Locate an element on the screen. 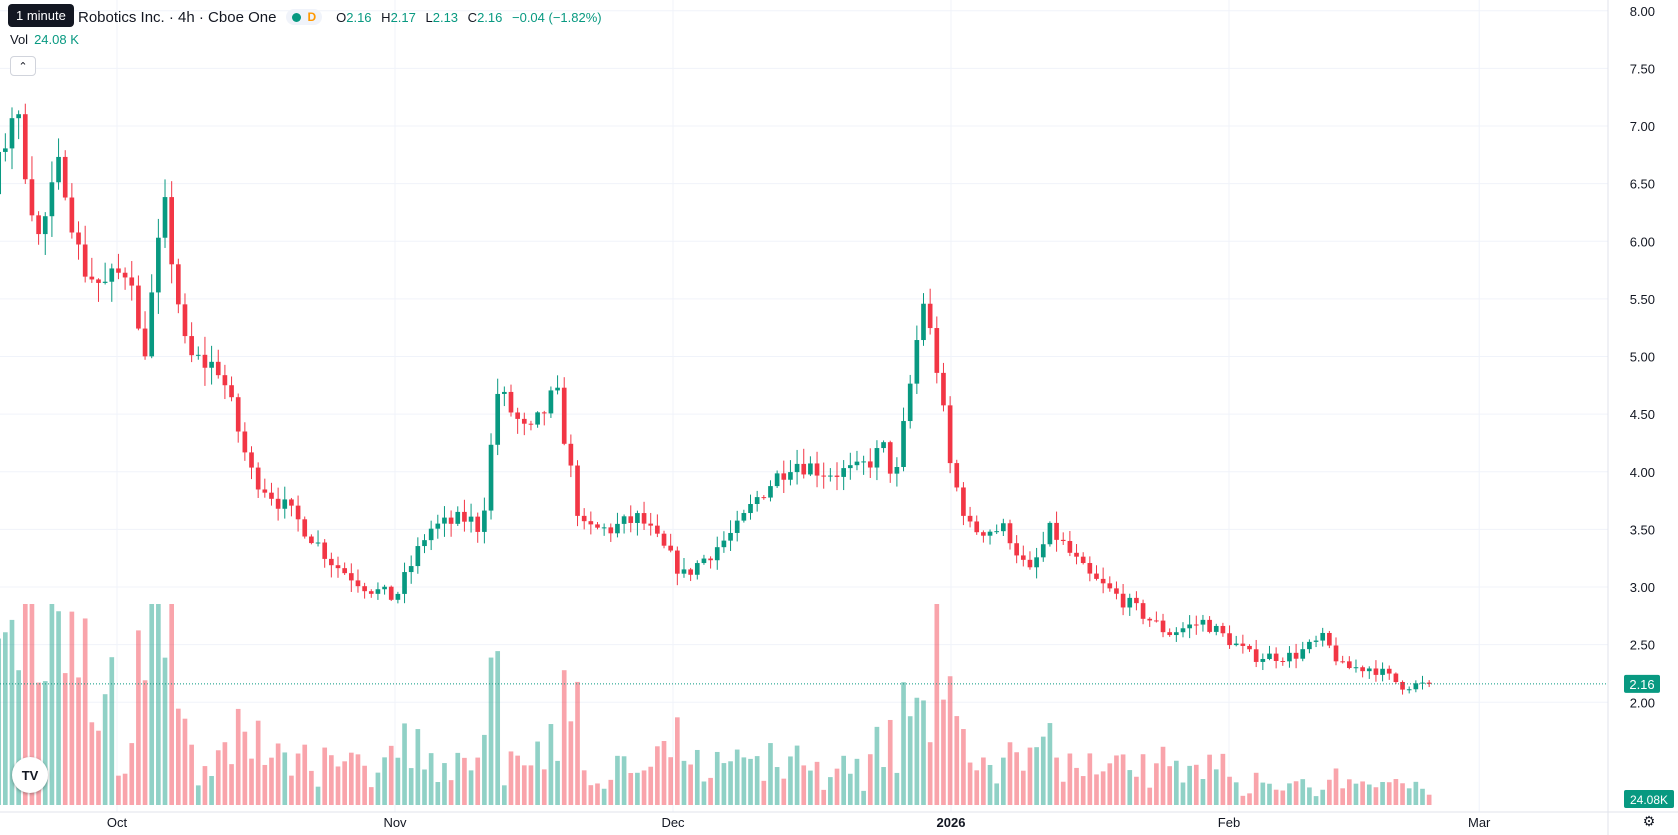 The height and width of the screenshot is (835, 1678). ohlc-values: O2.16 H2.17 L2.13 C2.16 −0.04 (−1.82%) is located at coordinates (472, 17).